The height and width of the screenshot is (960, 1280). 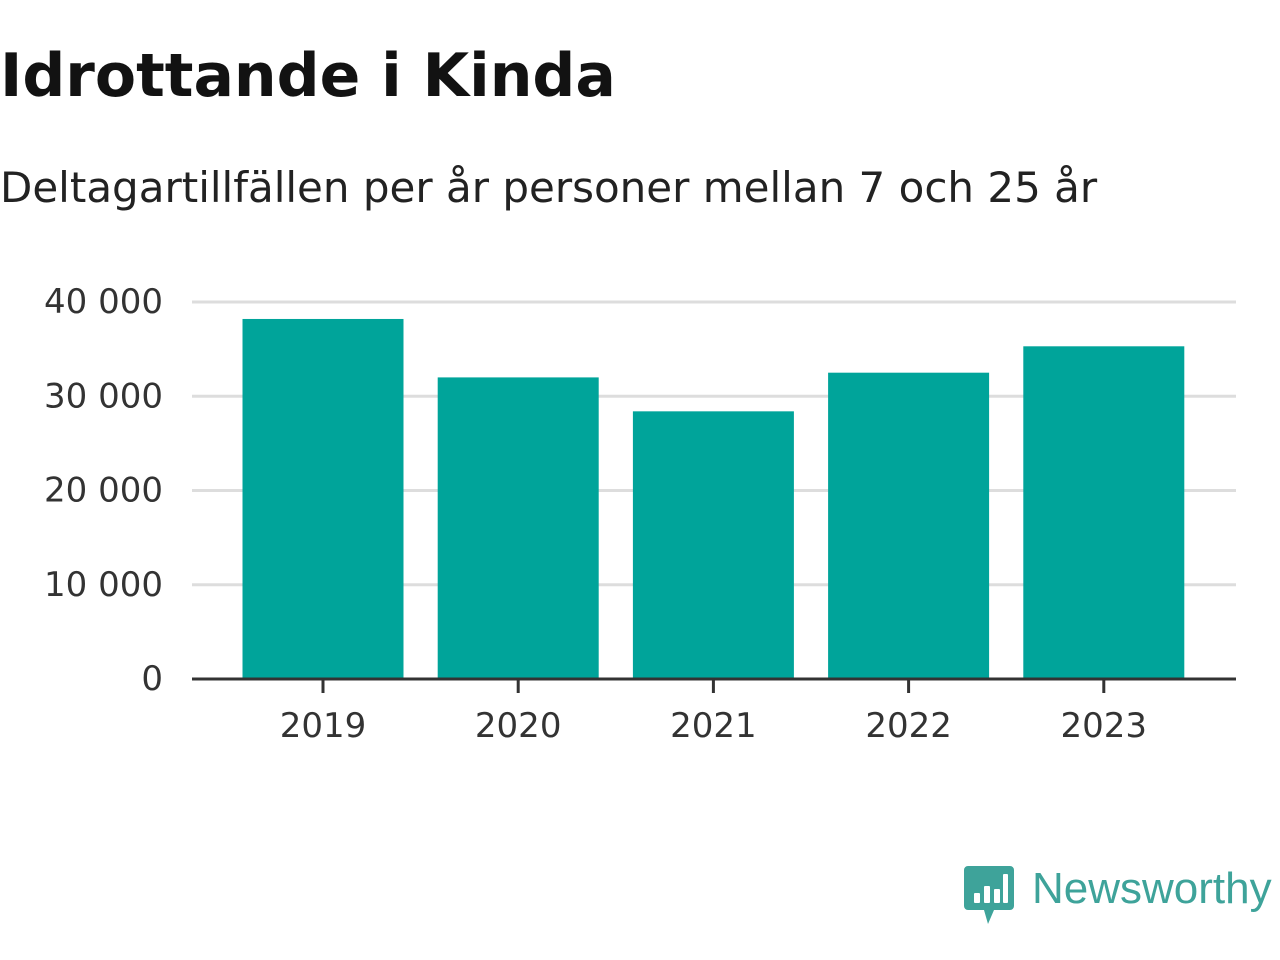 I want to click on x-tick-label: 2020, so click(x=518, y=726).